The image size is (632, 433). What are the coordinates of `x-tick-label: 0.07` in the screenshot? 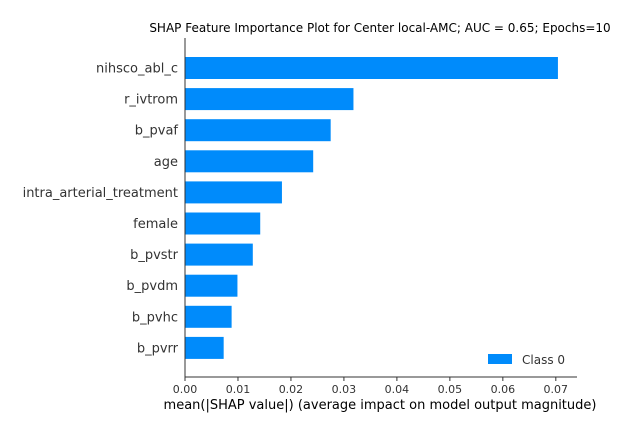 It's located at (556, 389).